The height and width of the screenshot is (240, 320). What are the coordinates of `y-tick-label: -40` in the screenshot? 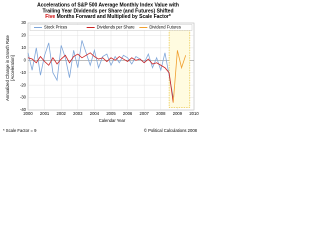 It's located at (23, 109).